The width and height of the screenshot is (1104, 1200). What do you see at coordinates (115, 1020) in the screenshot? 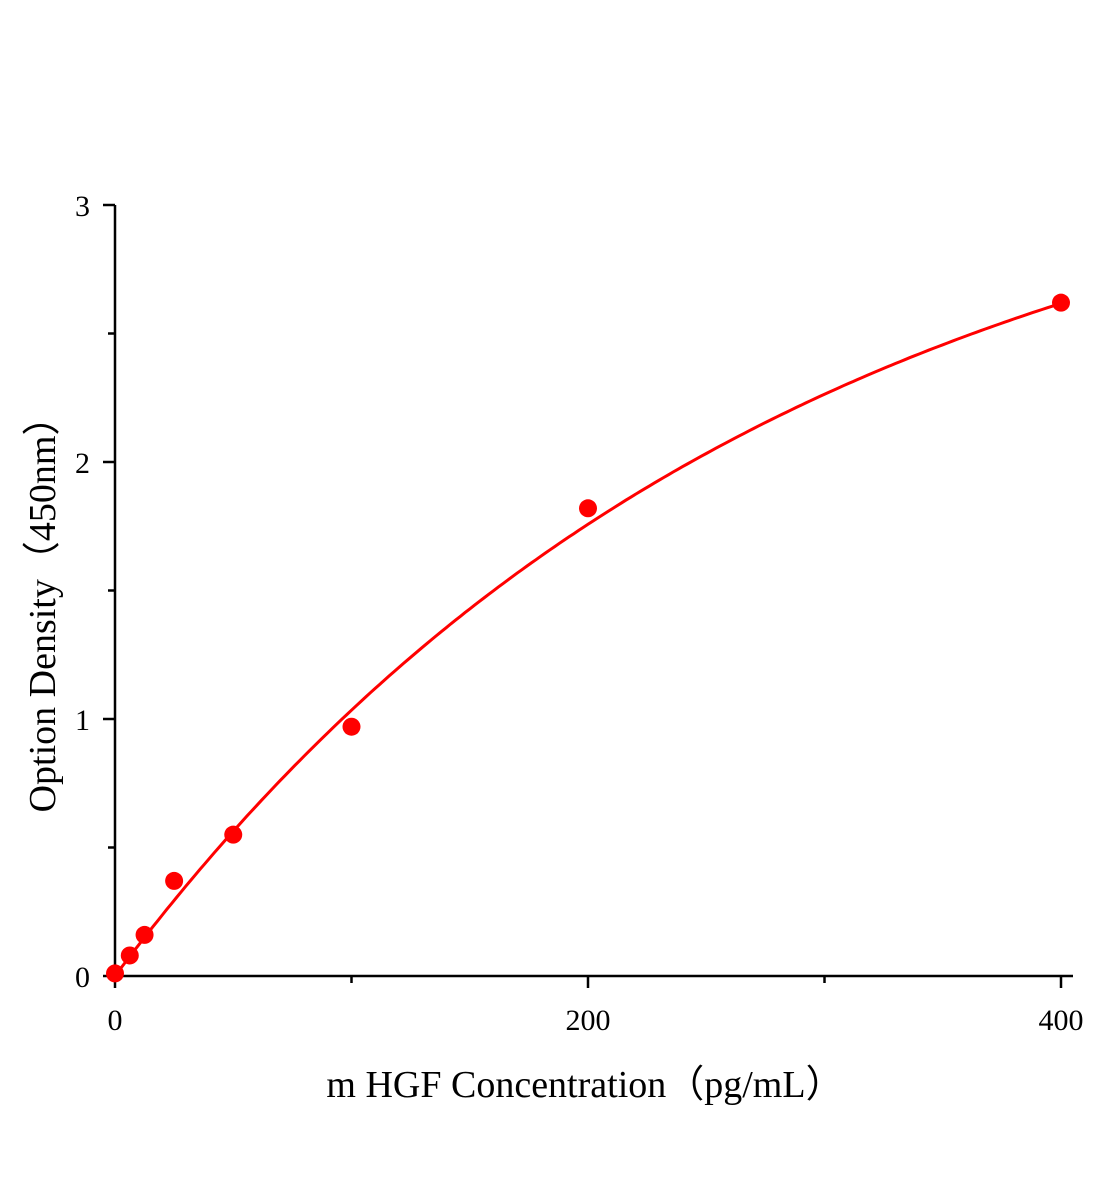
I see `x-tick-label: 0` at bounding box center [115, 1020].